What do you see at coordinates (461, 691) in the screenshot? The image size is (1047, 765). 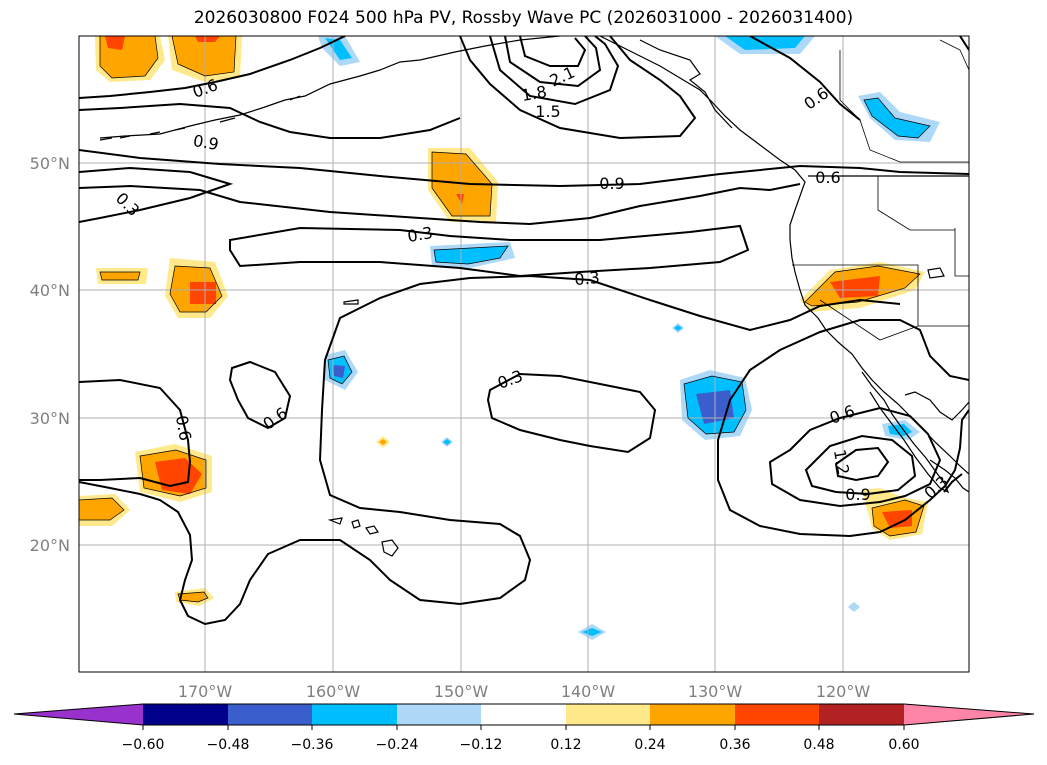 I see `lon-label: 150°W` at bounding box center [461, 691].